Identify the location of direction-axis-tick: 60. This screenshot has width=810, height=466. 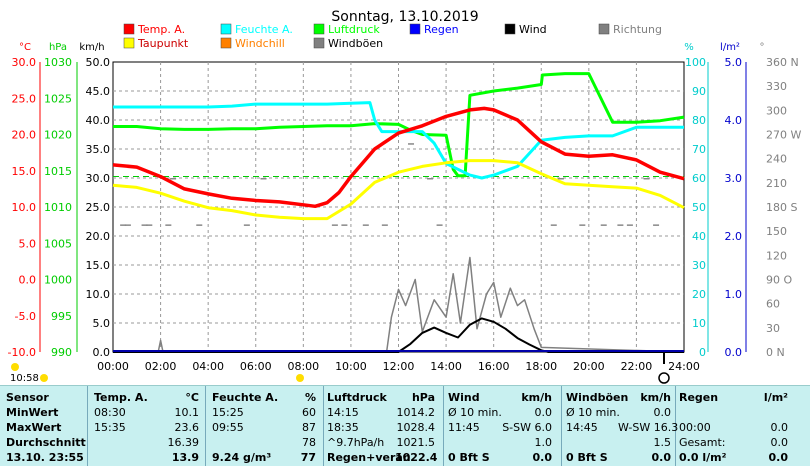
(773, 304).